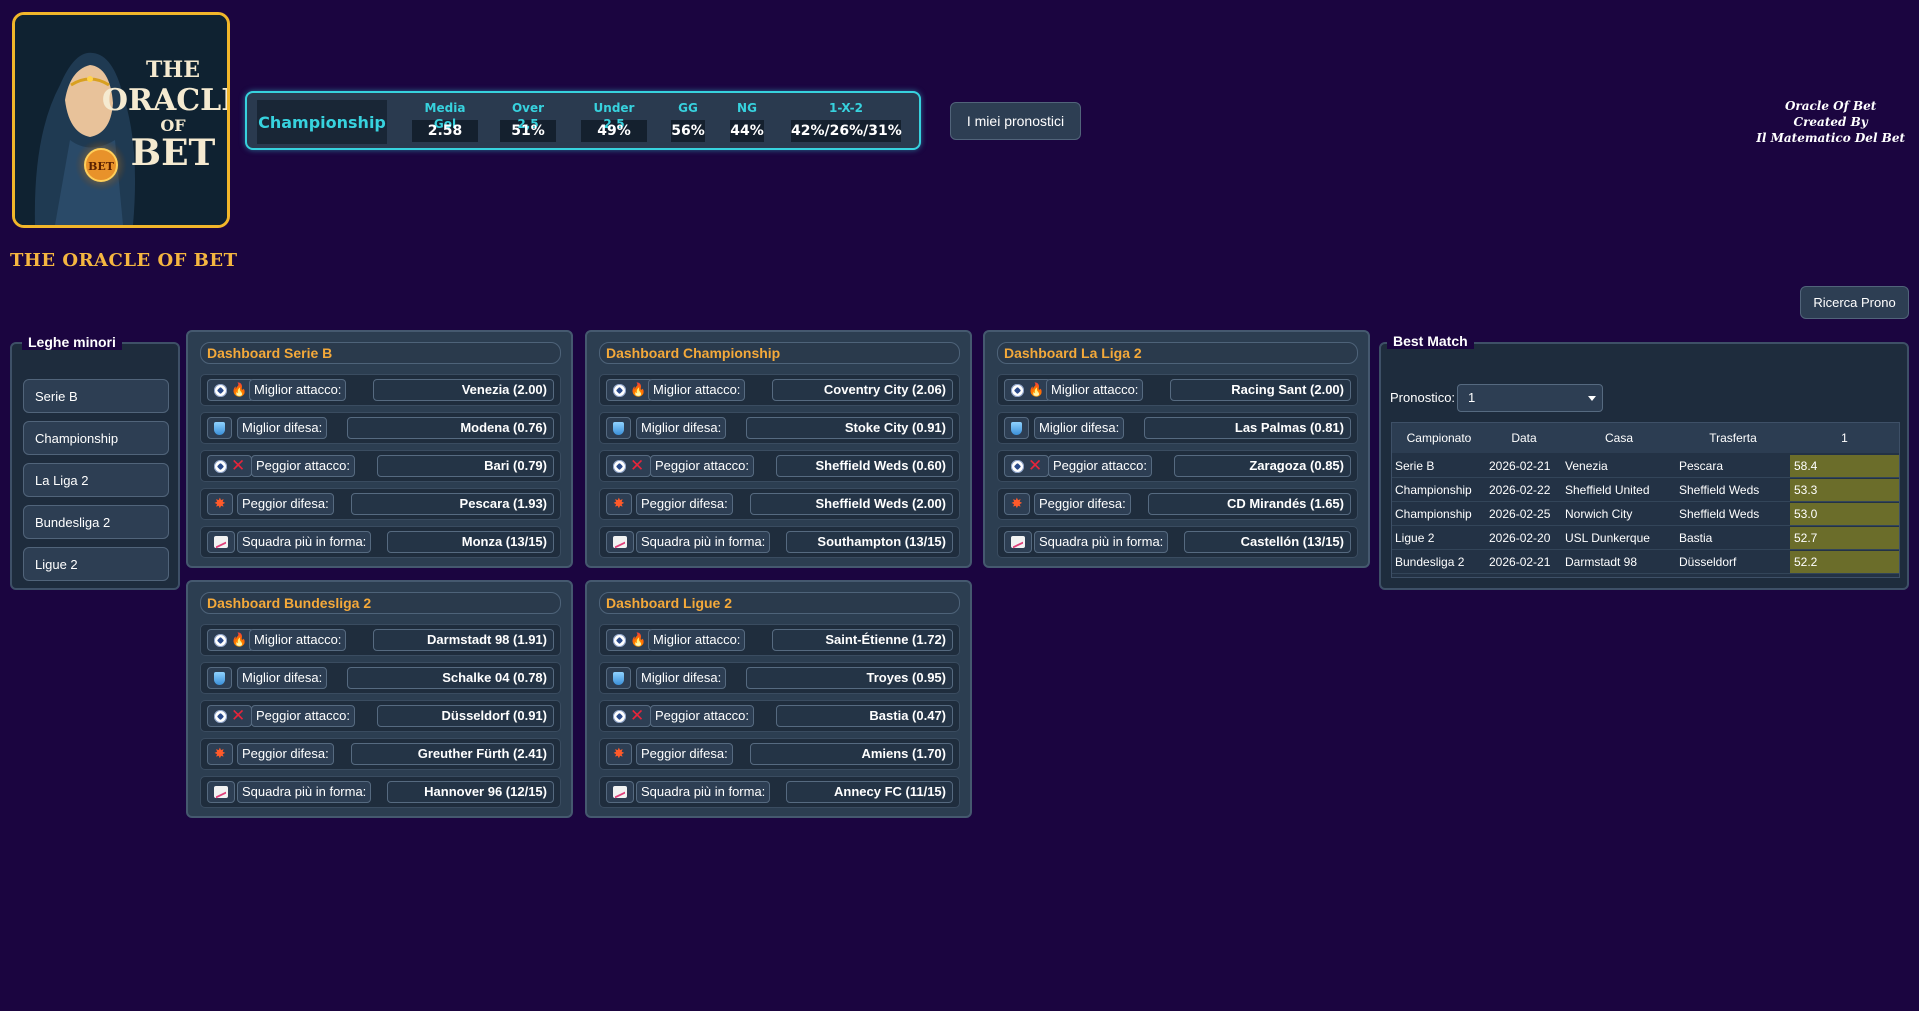 Image resolution: width=1919 pixels, height=1011 pixels. I want to click on row-best-form: Squadra più in forma: Monza (13/15), so click(380, 542).